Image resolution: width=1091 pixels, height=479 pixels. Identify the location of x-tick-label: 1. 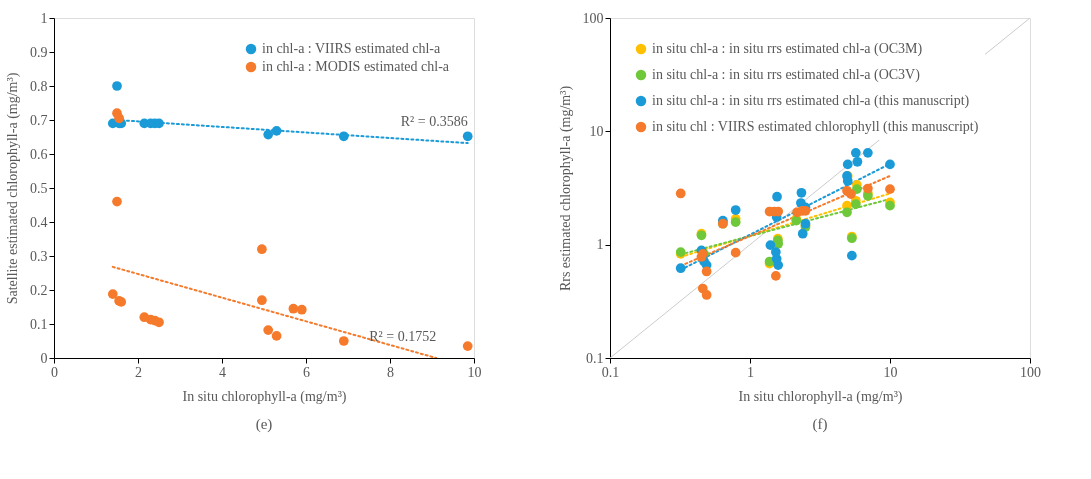
(750, 372).